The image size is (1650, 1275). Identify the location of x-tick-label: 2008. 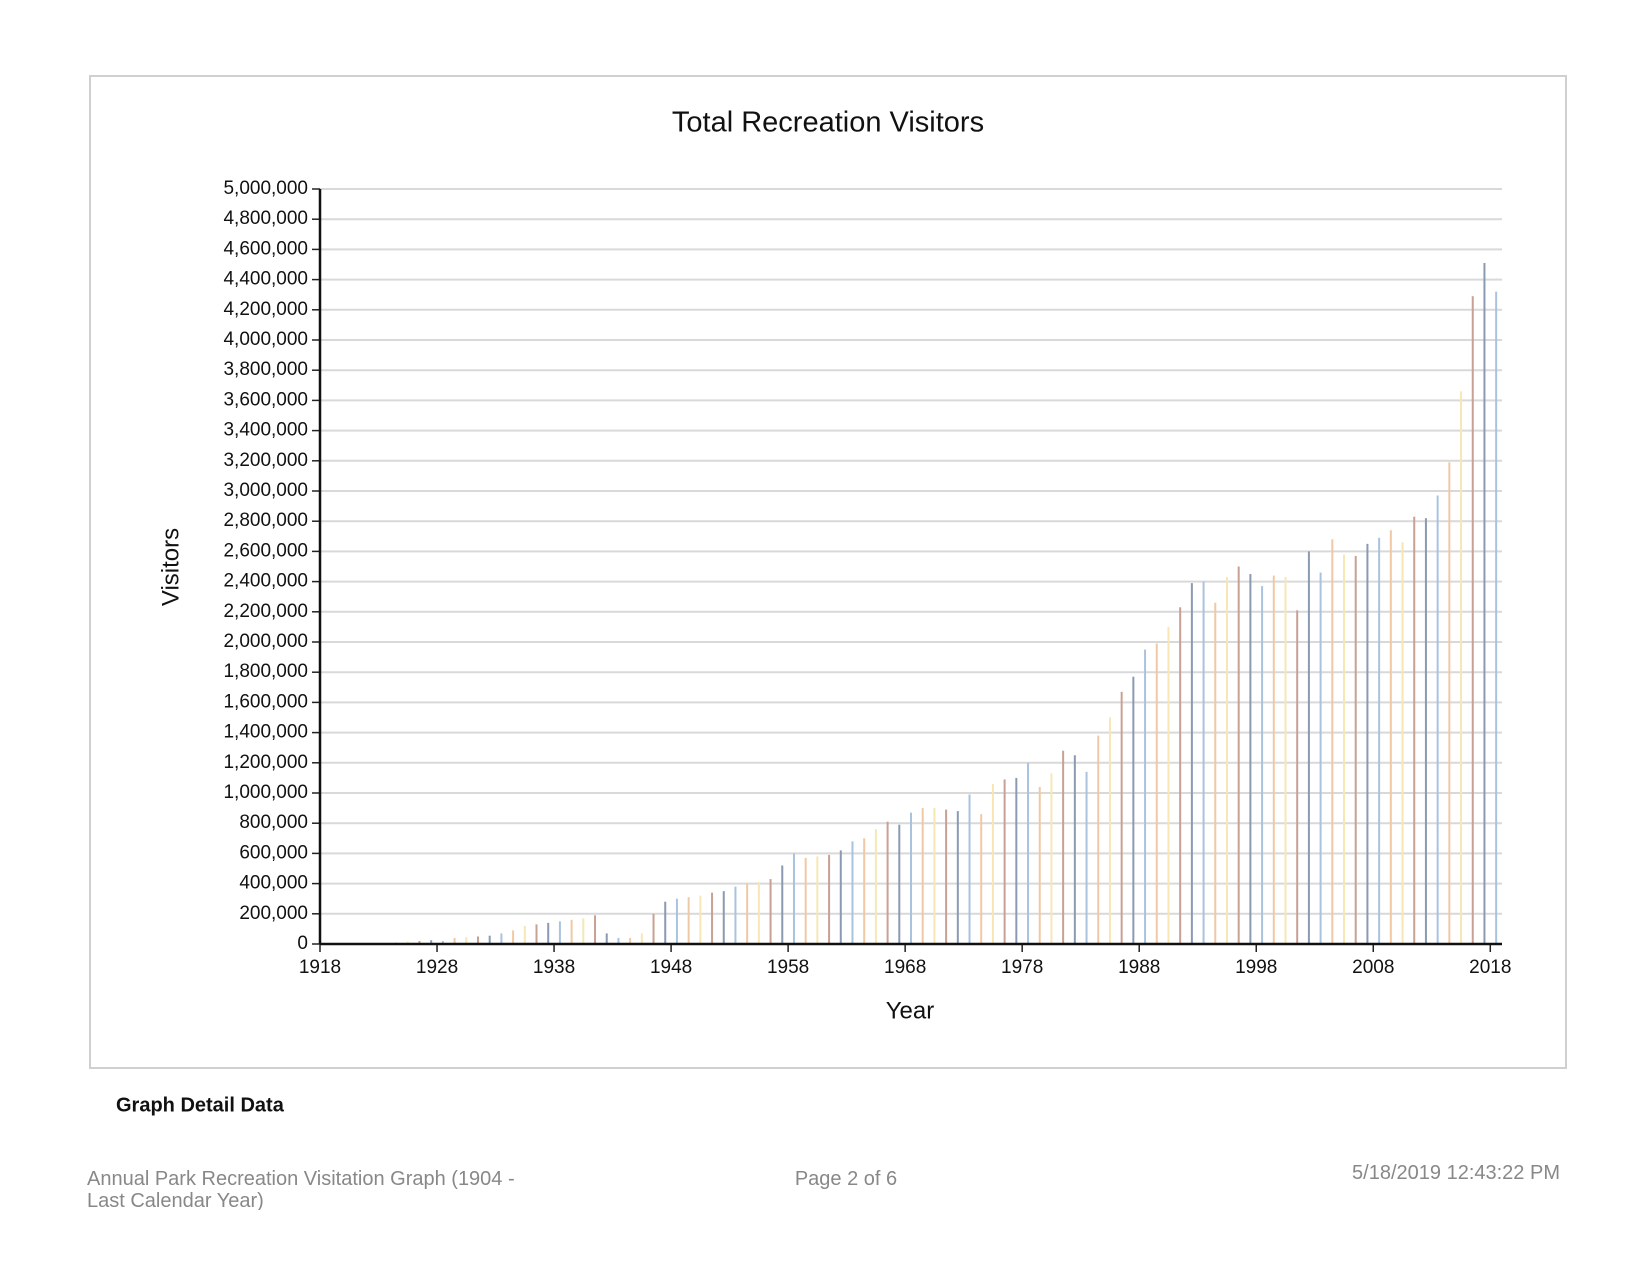
(1373, 967).